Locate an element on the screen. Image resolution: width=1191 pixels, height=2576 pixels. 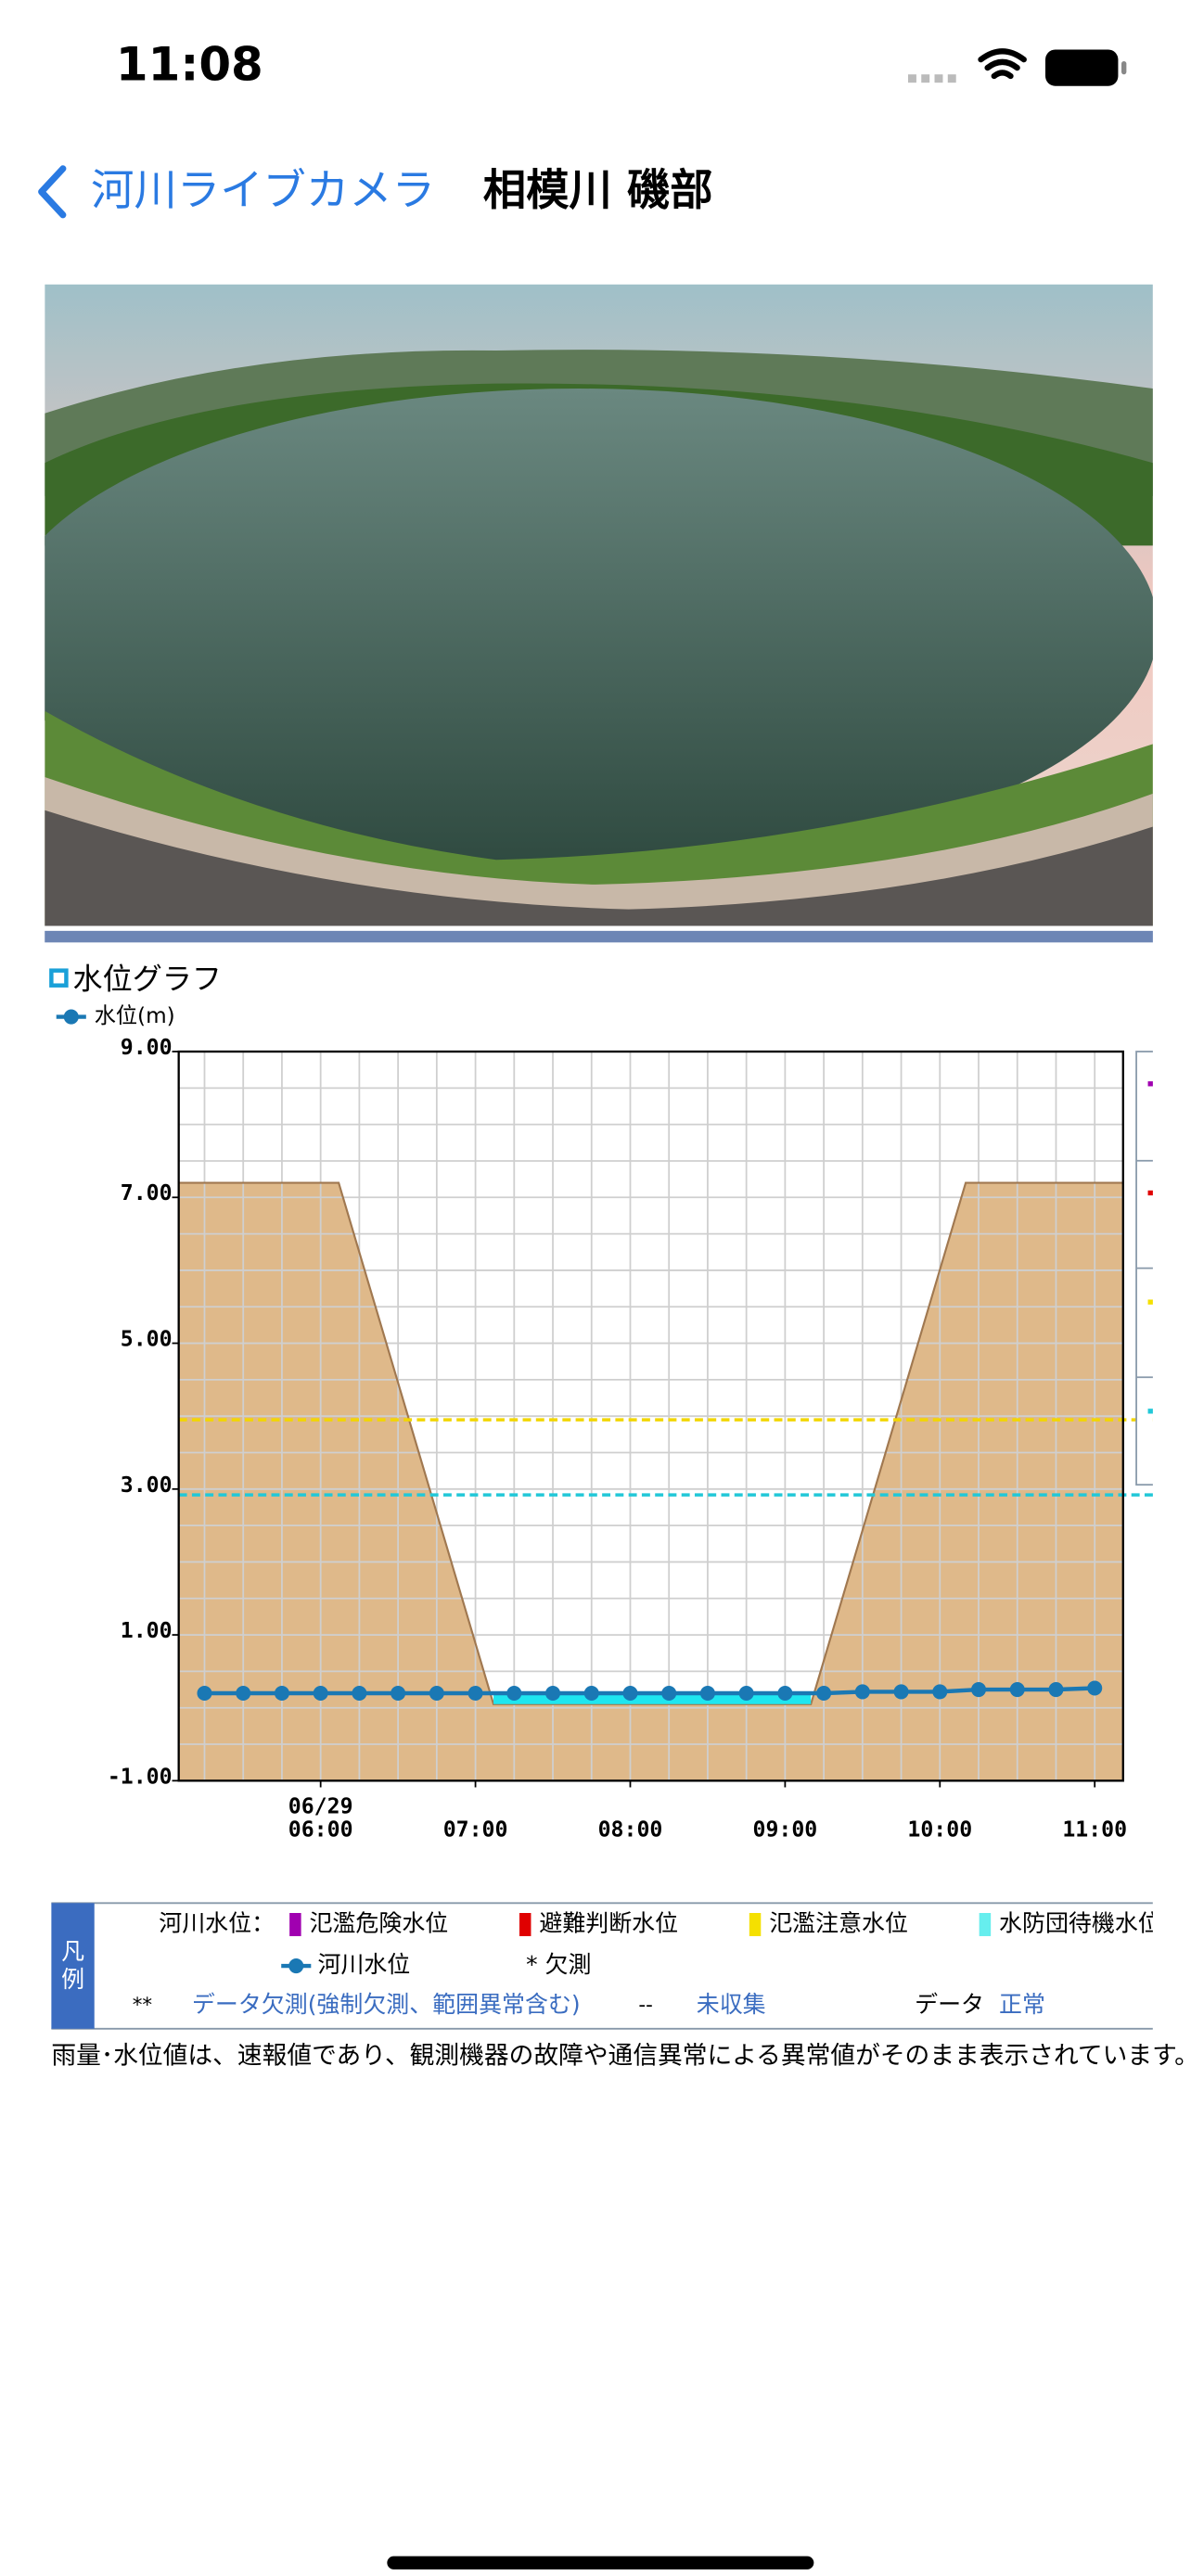
y-tick-label: -1.00 is located at coordinates (140, 1776).